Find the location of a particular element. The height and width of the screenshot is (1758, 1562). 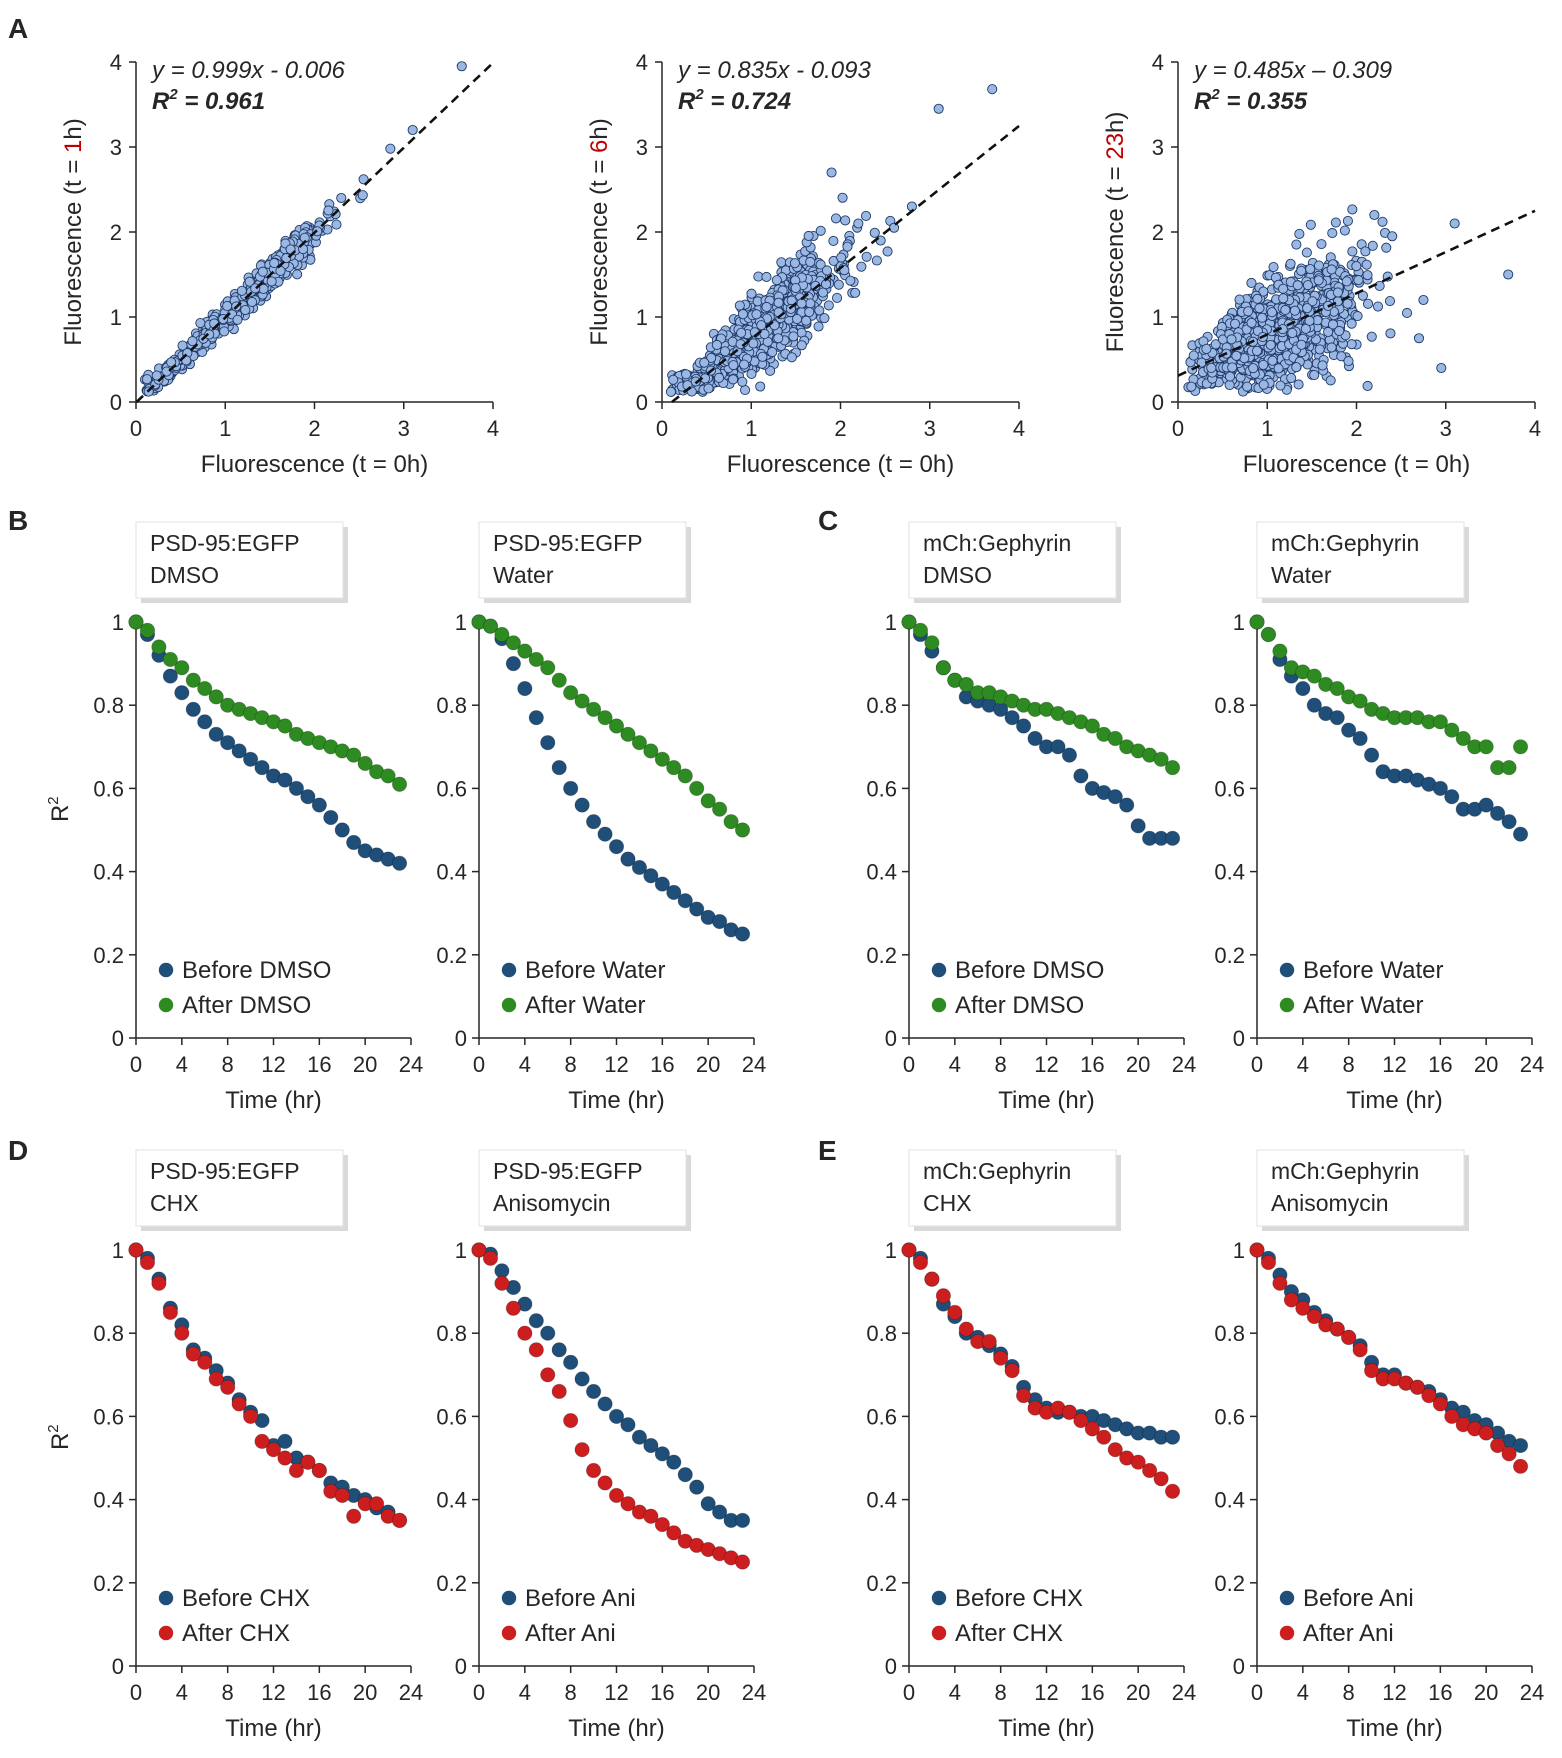

y-tick-label: 0.2 is located at coordinates (451, 955).